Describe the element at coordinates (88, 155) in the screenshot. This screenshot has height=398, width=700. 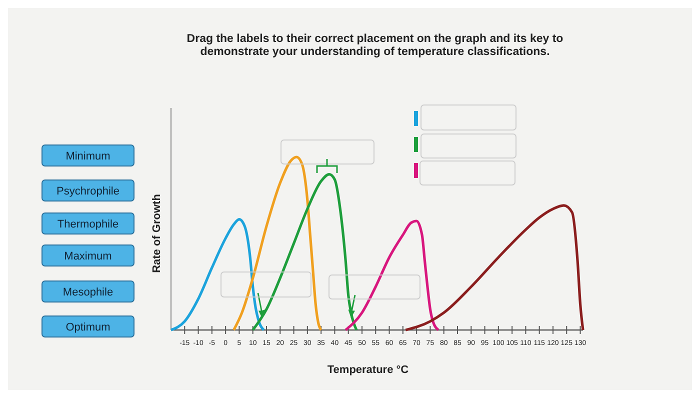
I see `label-button: Minimum` at that location.